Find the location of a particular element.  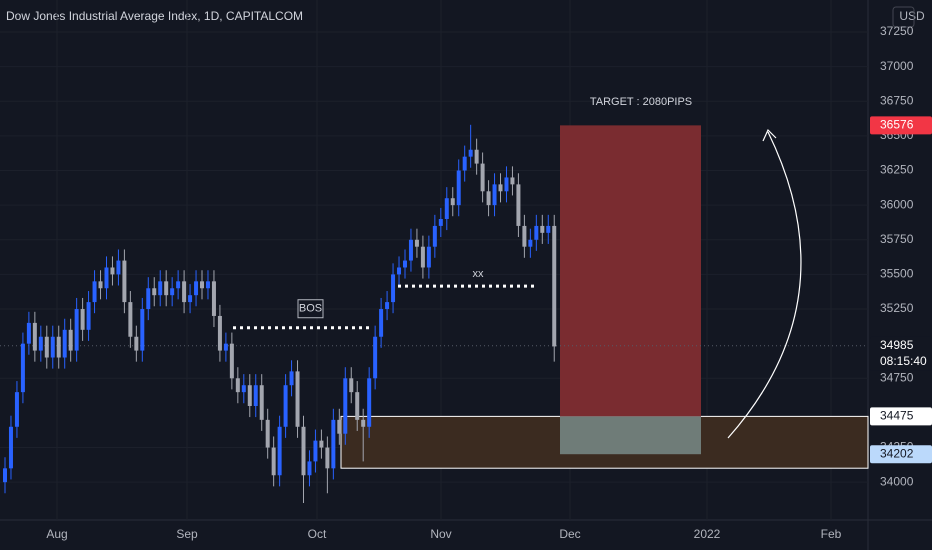

price-label: 34202 is located at coordinates (897, 453).